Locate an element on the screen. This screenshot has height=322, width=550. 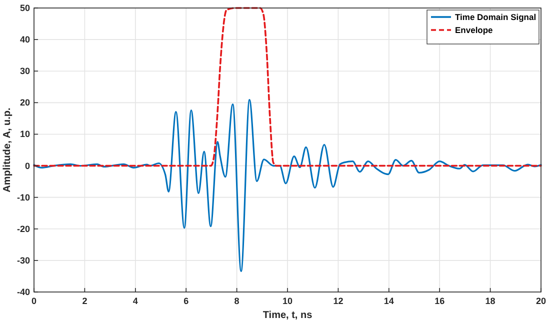
x-tick-label: 16 is located at coordinates (439, 301).